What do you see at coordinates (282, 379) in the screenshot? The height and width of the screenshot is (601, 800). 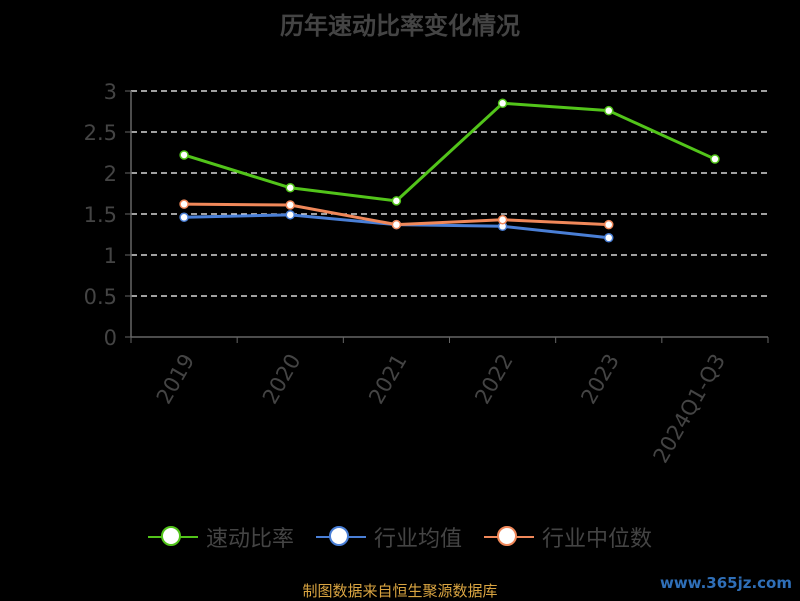 I see `x-tick-label: 2020` at bounding box center [282, 379].